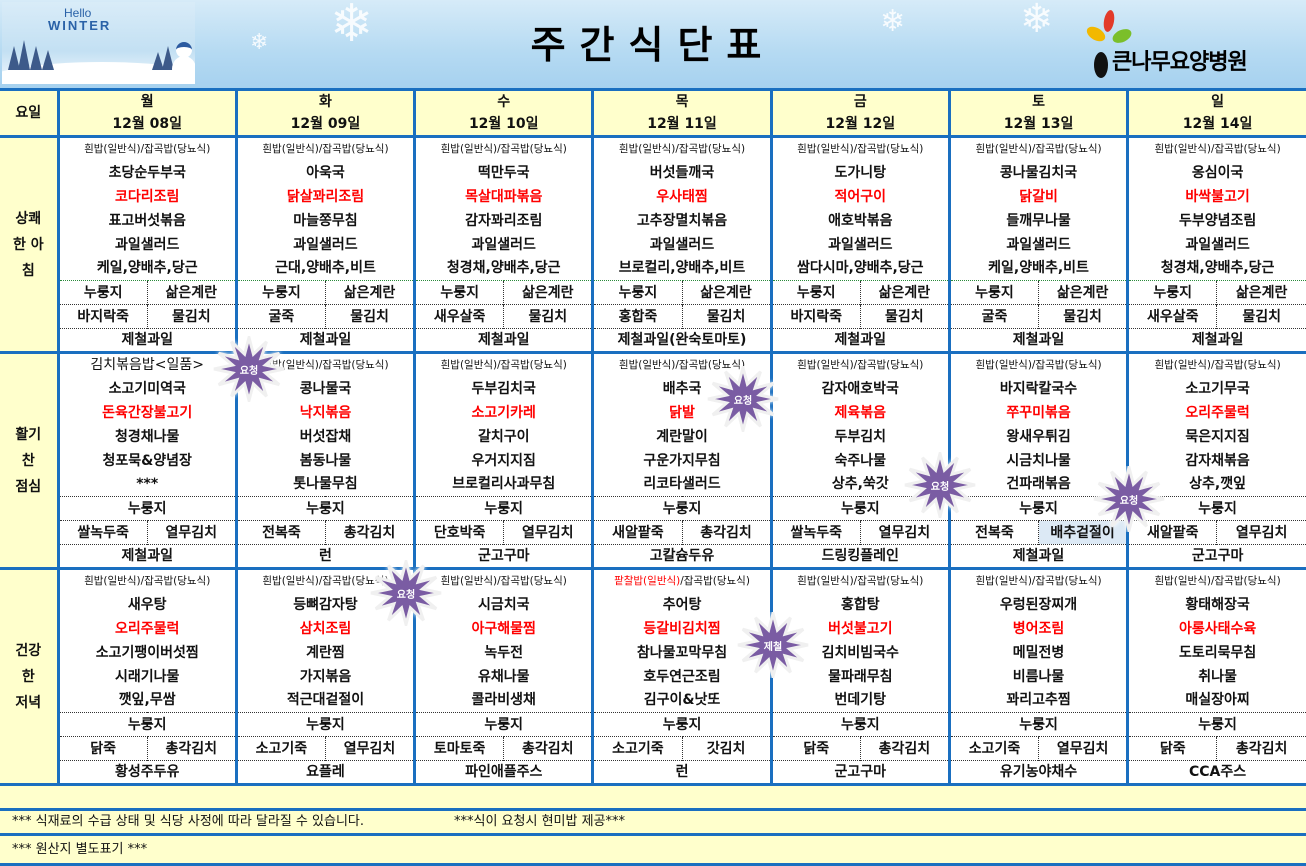  Describe the element at coordinates (503, 436) in the screenshot. I see `dish: 갈치구이` at that location.